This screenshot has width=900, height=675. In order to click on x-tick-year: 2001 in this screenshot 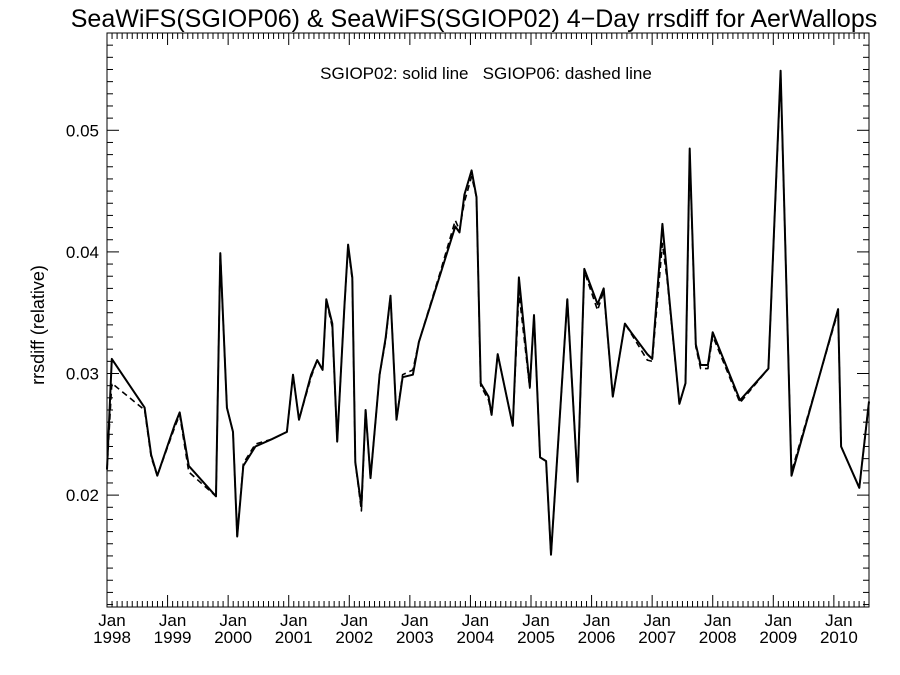, I will do `click(294, 637)`.